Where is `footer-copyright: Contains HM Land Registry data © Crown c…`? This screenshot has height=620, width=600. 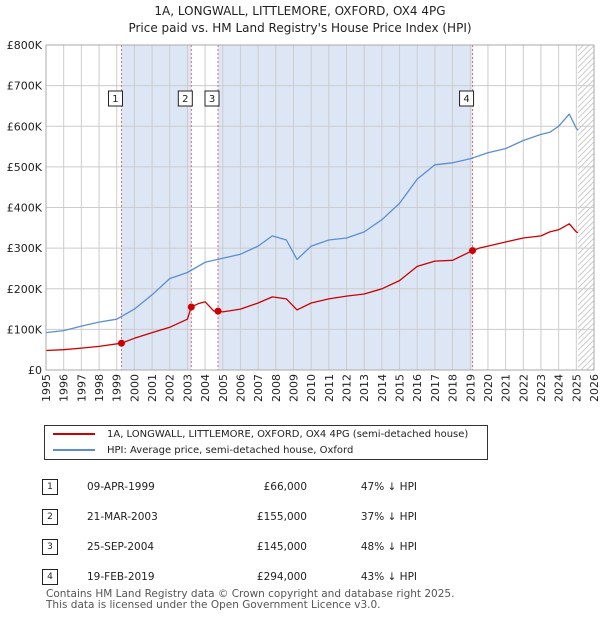
footer-copyright: Contains HM Land Registry data © Crown c… is located at coordinates (250, 594).